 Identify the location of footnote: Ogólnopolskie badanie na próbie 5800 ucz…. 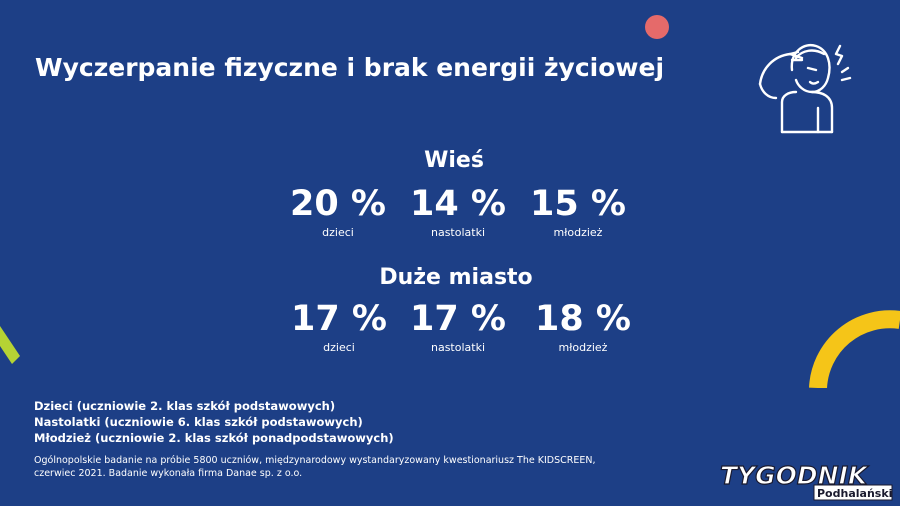
(315, 467).